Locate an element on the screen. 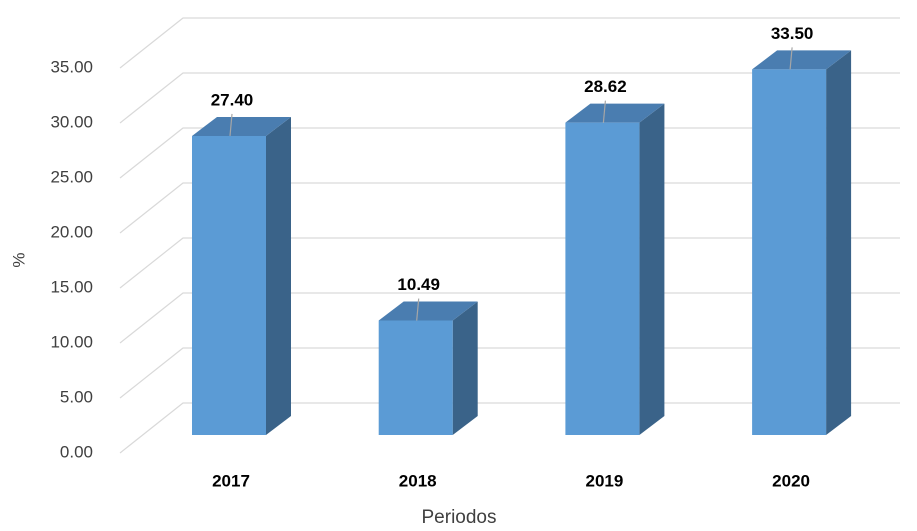 The image size is (917, 531). y-tick-label: 20.00 is located at coordinates (71, 231).